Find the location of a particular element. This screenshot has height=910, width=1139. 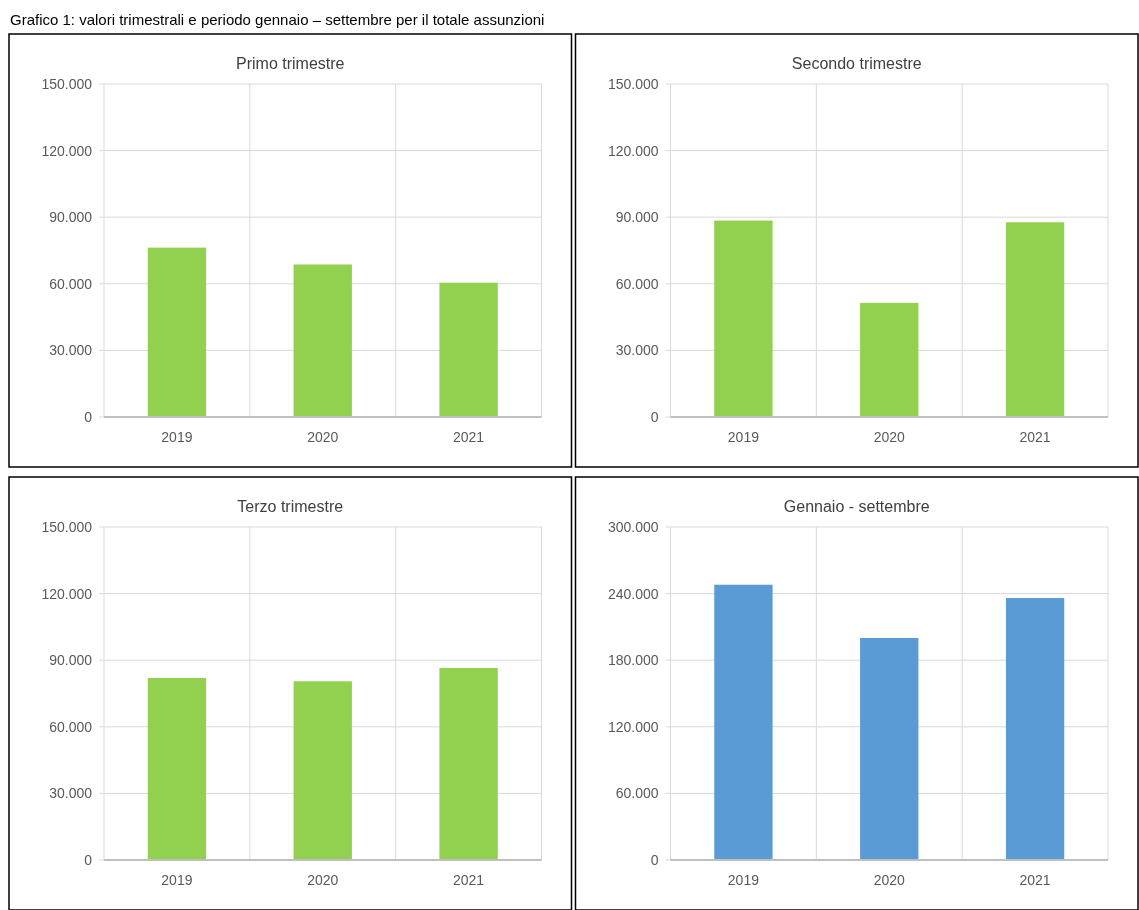

text: Grafico 1: valori trimestrali e periodo gennaio – settembre per il totale assunzioni is located at coordinates (277, 19).